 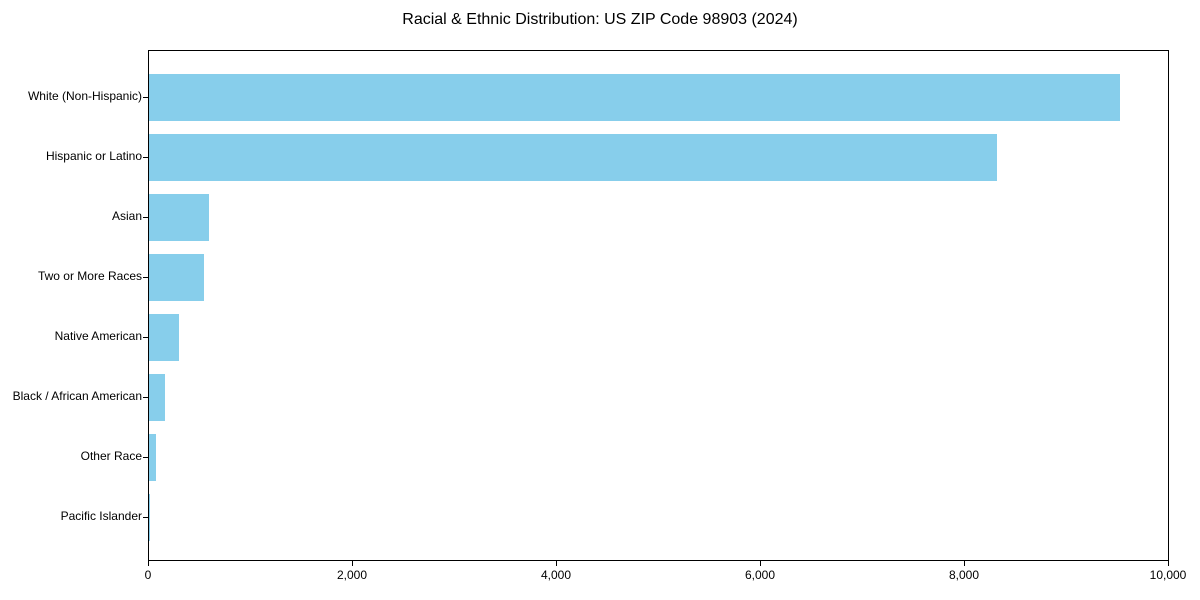 I want to click on x-tick-label: 10,000, so click(x=1168, y=575).